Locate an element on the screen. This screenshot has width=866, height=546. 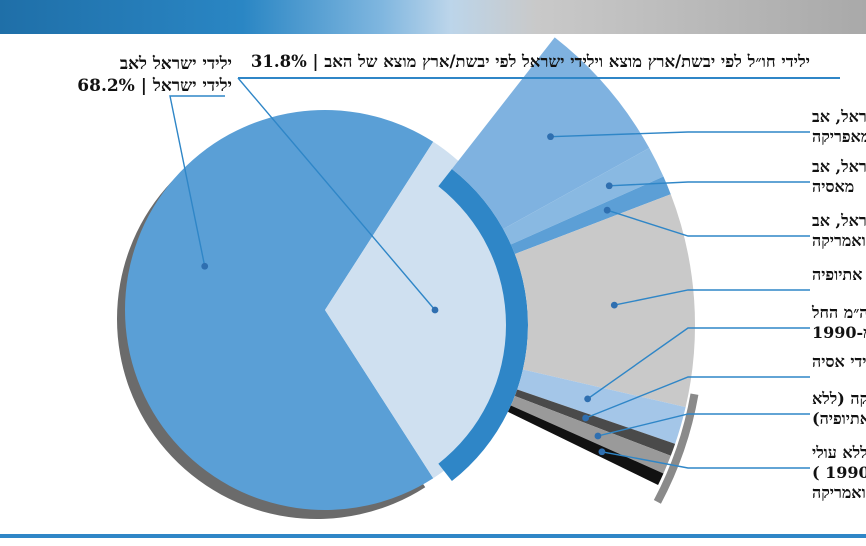
breakdown-label-5: עולי בריה״מ החלמ-1990 is located at coordinates (838, 322).